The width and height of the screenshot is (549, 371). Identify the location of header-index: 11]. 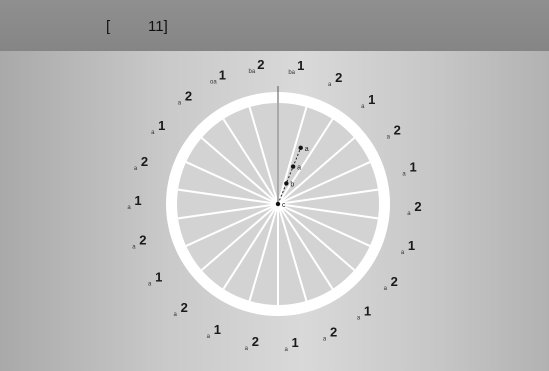
(158, 26).